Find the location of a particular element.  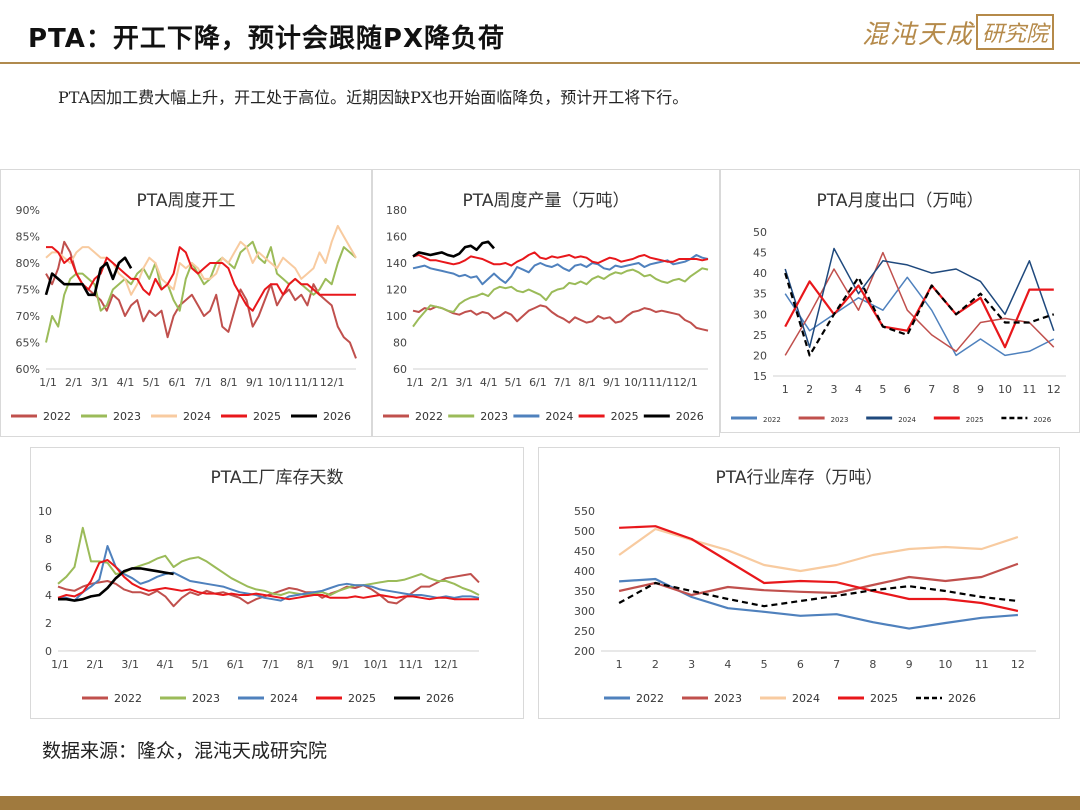

y-tick-label: 350 is located at coordinates (584, 591).